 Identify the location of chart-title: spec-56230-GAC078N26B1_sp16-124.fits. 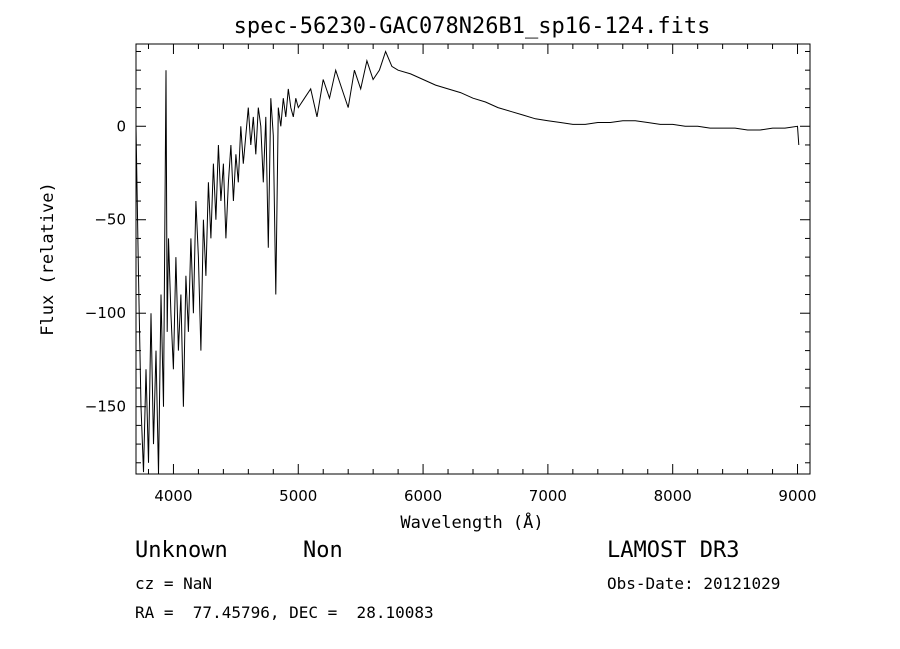
(472, 26).